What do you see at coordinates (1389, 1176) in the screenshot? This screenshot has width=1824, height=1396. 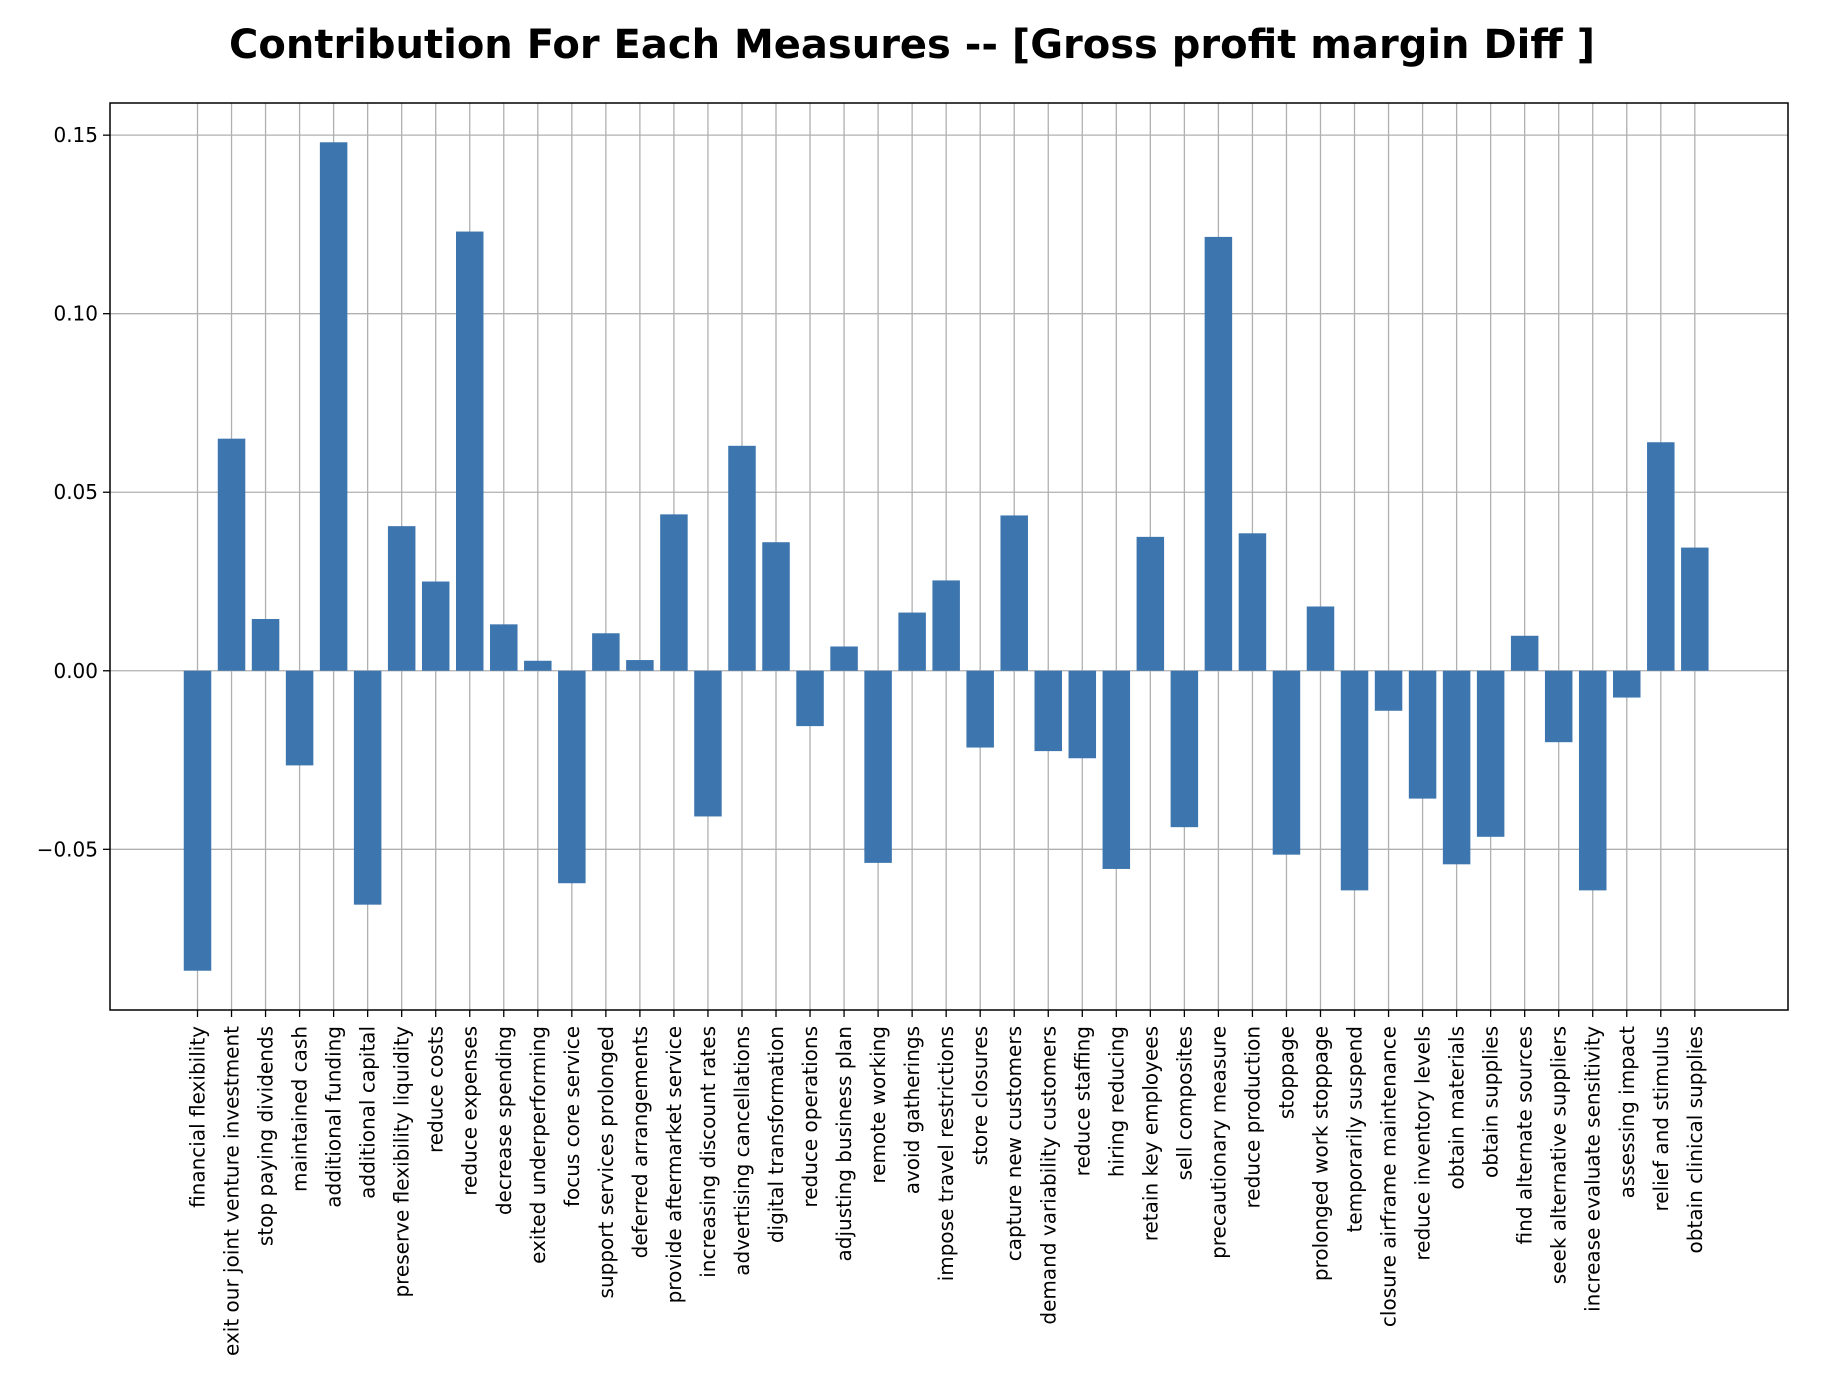 I see `x-tick-label: closure airframe maintenance` at bounding box center [1389, 1176].